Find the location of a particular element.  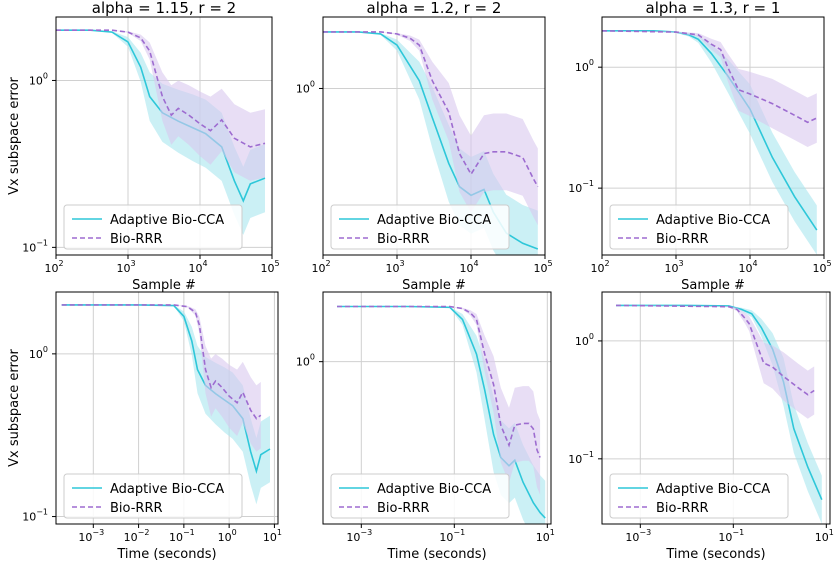

x-tick-label: 10⁰ is located at coordinates (227, 536).